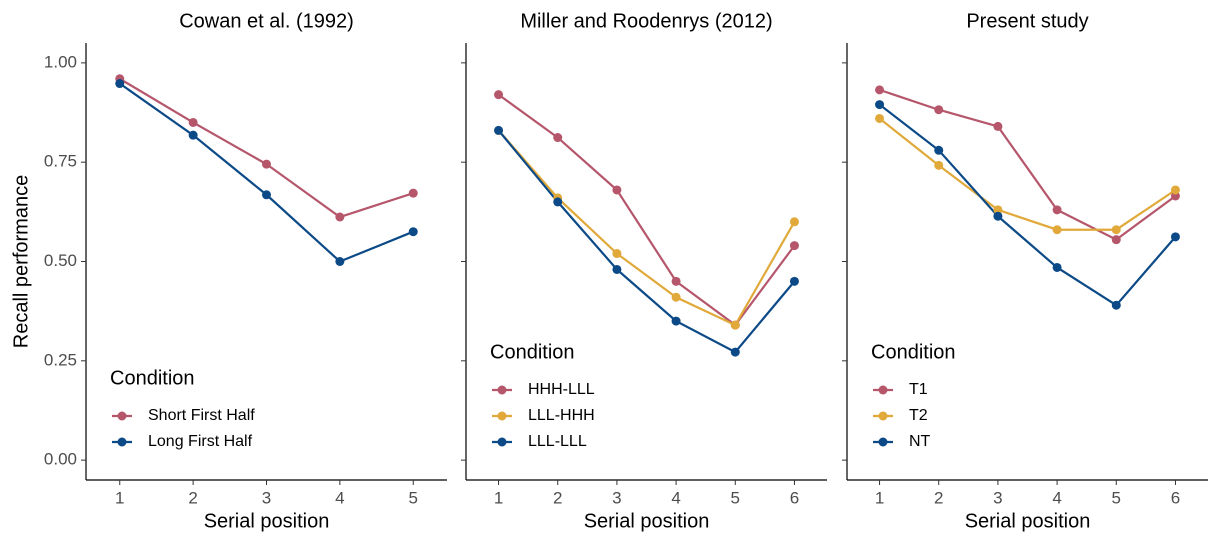  Describe the element at coordinates (60, 459) in the screenshot. I see `y-tick-label: 0.00` at that location.